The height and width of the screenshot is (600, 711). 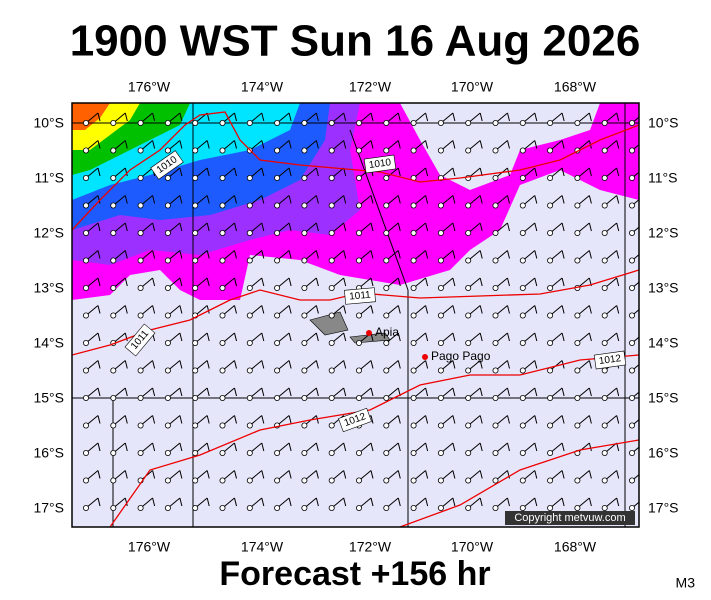 I want to click on lon-label: 170°W, so click(x=472, y=87).